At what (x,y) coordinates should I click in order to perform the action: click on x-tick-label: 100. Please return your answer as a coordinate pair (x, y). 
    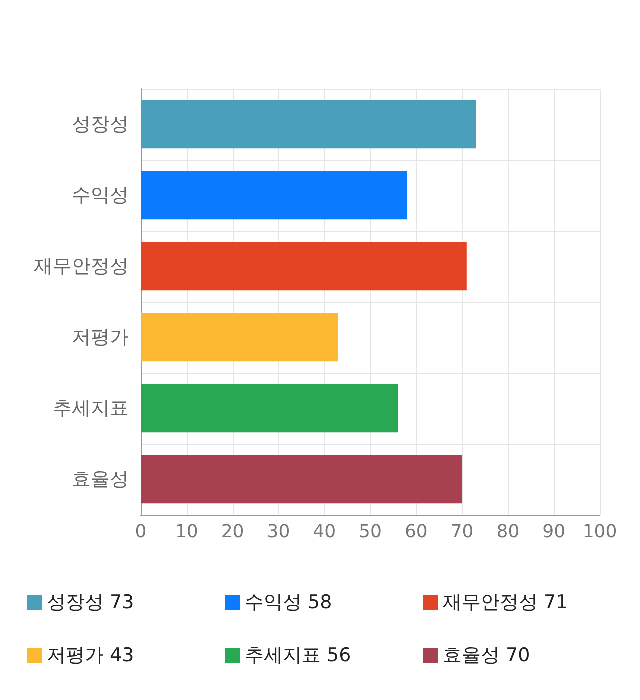
    Looking at the image, I should click on (600, 532).